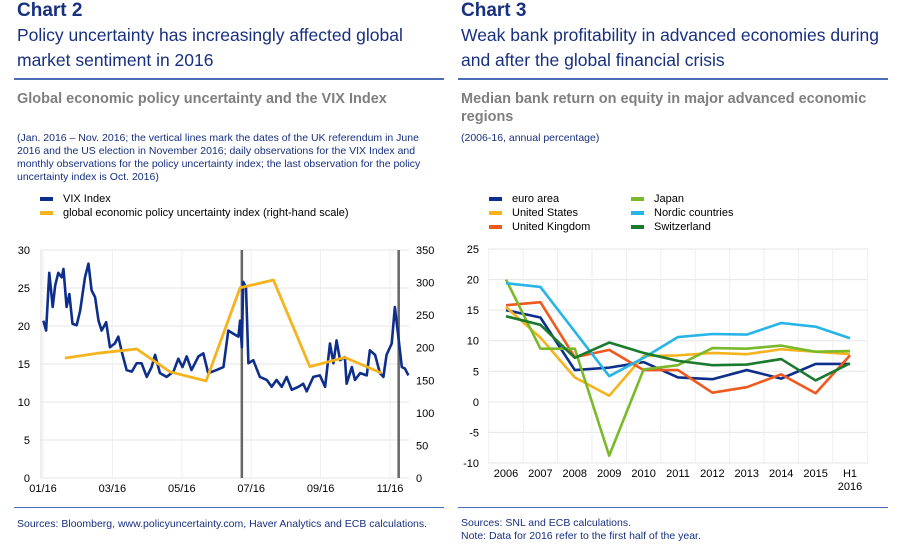  What do you see at coordinates (530, 138) in the screenshot?
I see `chart3-note: (2006-16, annual percentage)` at bounding box center [530, 138].